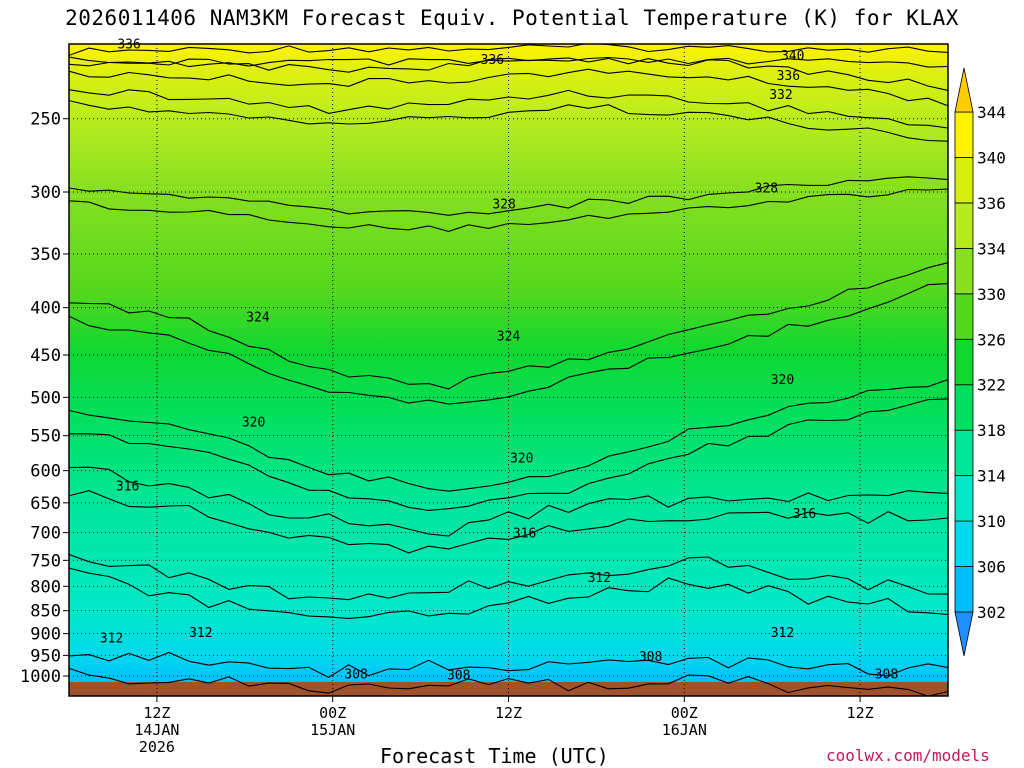 This screenshot has height=768, width=1024. I want to click on contour-label: 332, so click(780, 95).